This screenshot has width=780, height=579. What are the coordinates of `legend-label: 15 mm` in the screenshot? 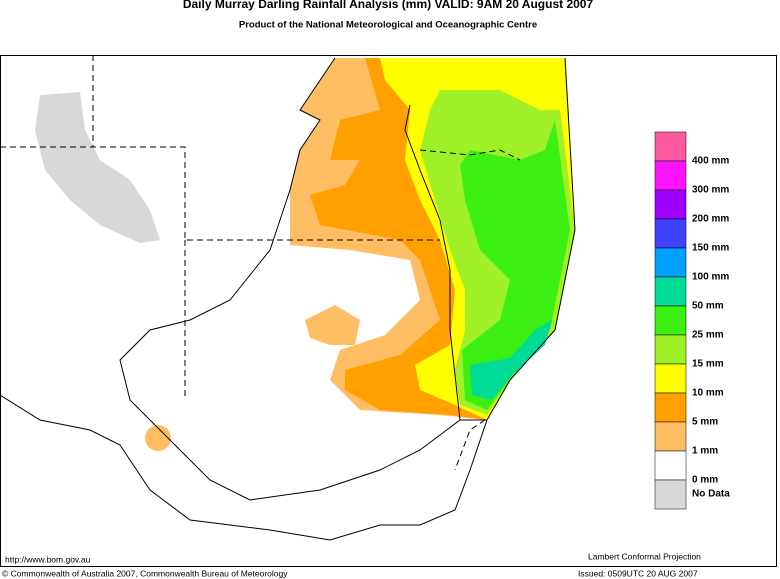 It's located at (708, 364).